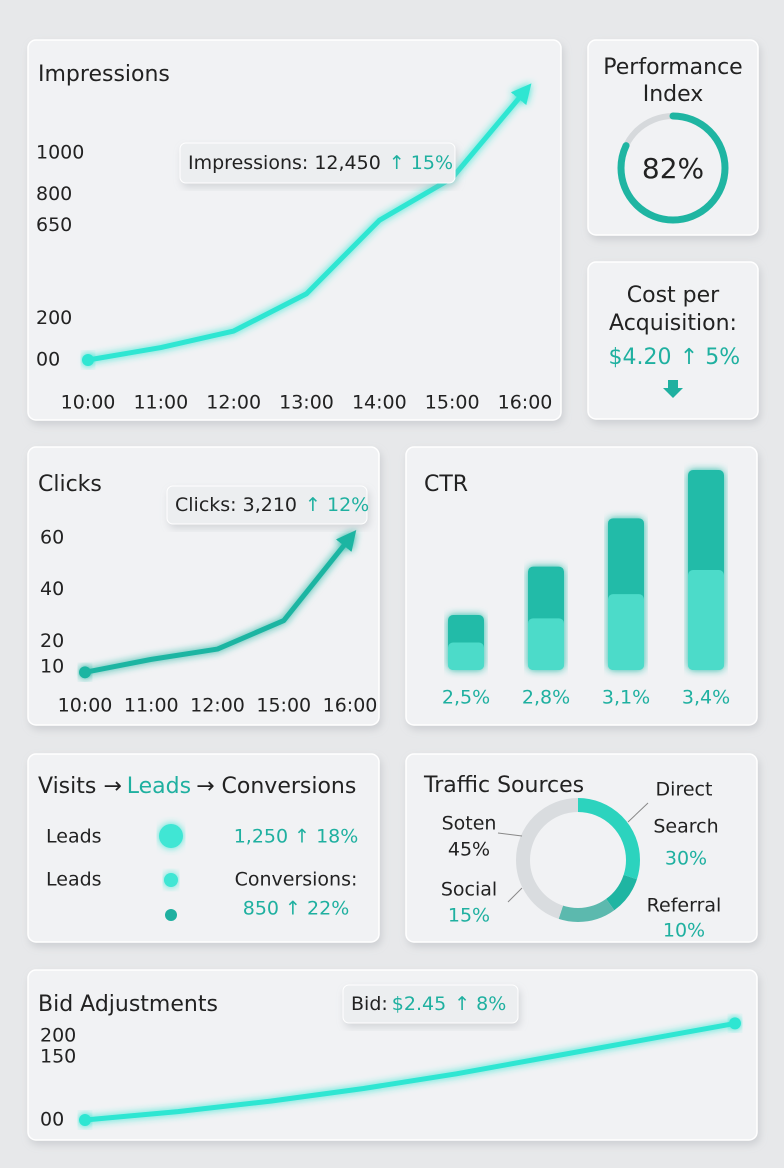  What do you see at coordinates (52, 667) in the screenshot?
I see `y-tick-label: 10` at bounding box center [52, 667].